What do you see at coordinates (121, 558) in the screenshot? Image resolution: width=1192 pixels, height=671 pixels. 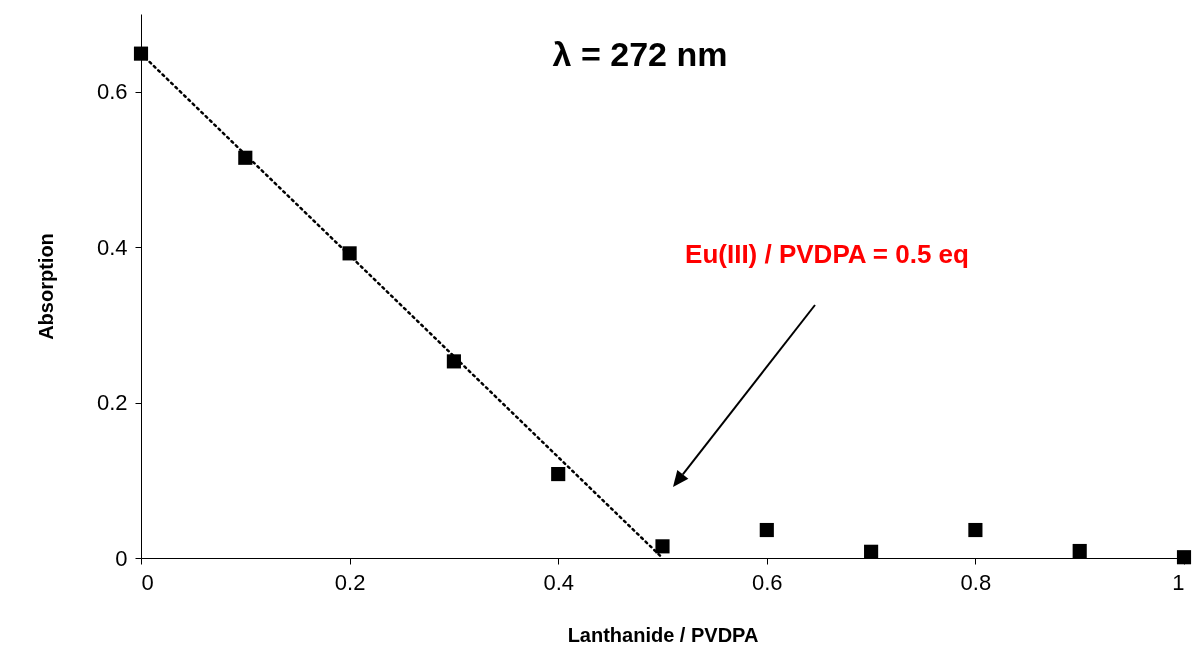 I see `y-tick-label: 0` at bounding box center [121, 558].